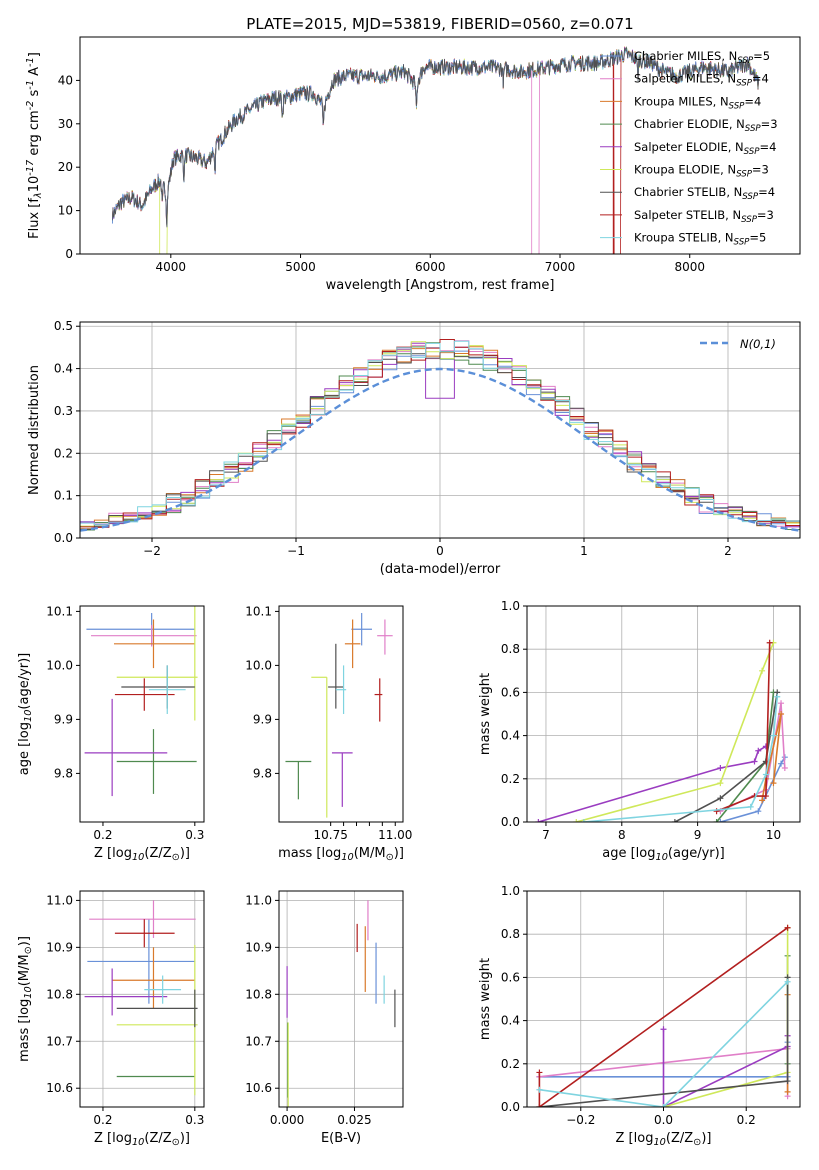 Image resolution: width=819 pixels, height=1170 pixels. What do you see at coordinates (704, 193) in the screenshot?
I see `legend-label: Chabrier STELIB, NSSP=4` at bounding box center [704, 193].